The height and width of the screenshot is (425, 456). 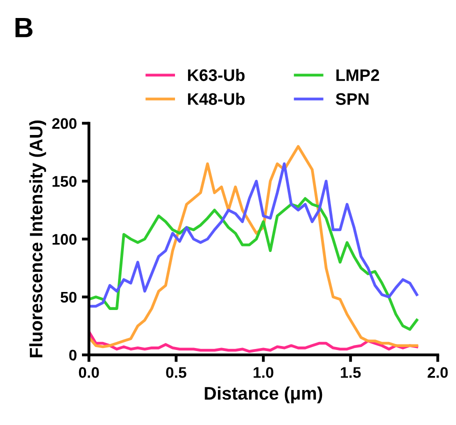 What do you see at coordinates (37, 239) in the screenshot?
I see `y-axis-title: Fluorescence Intensity (AU)` at bounding box center [37, 239].